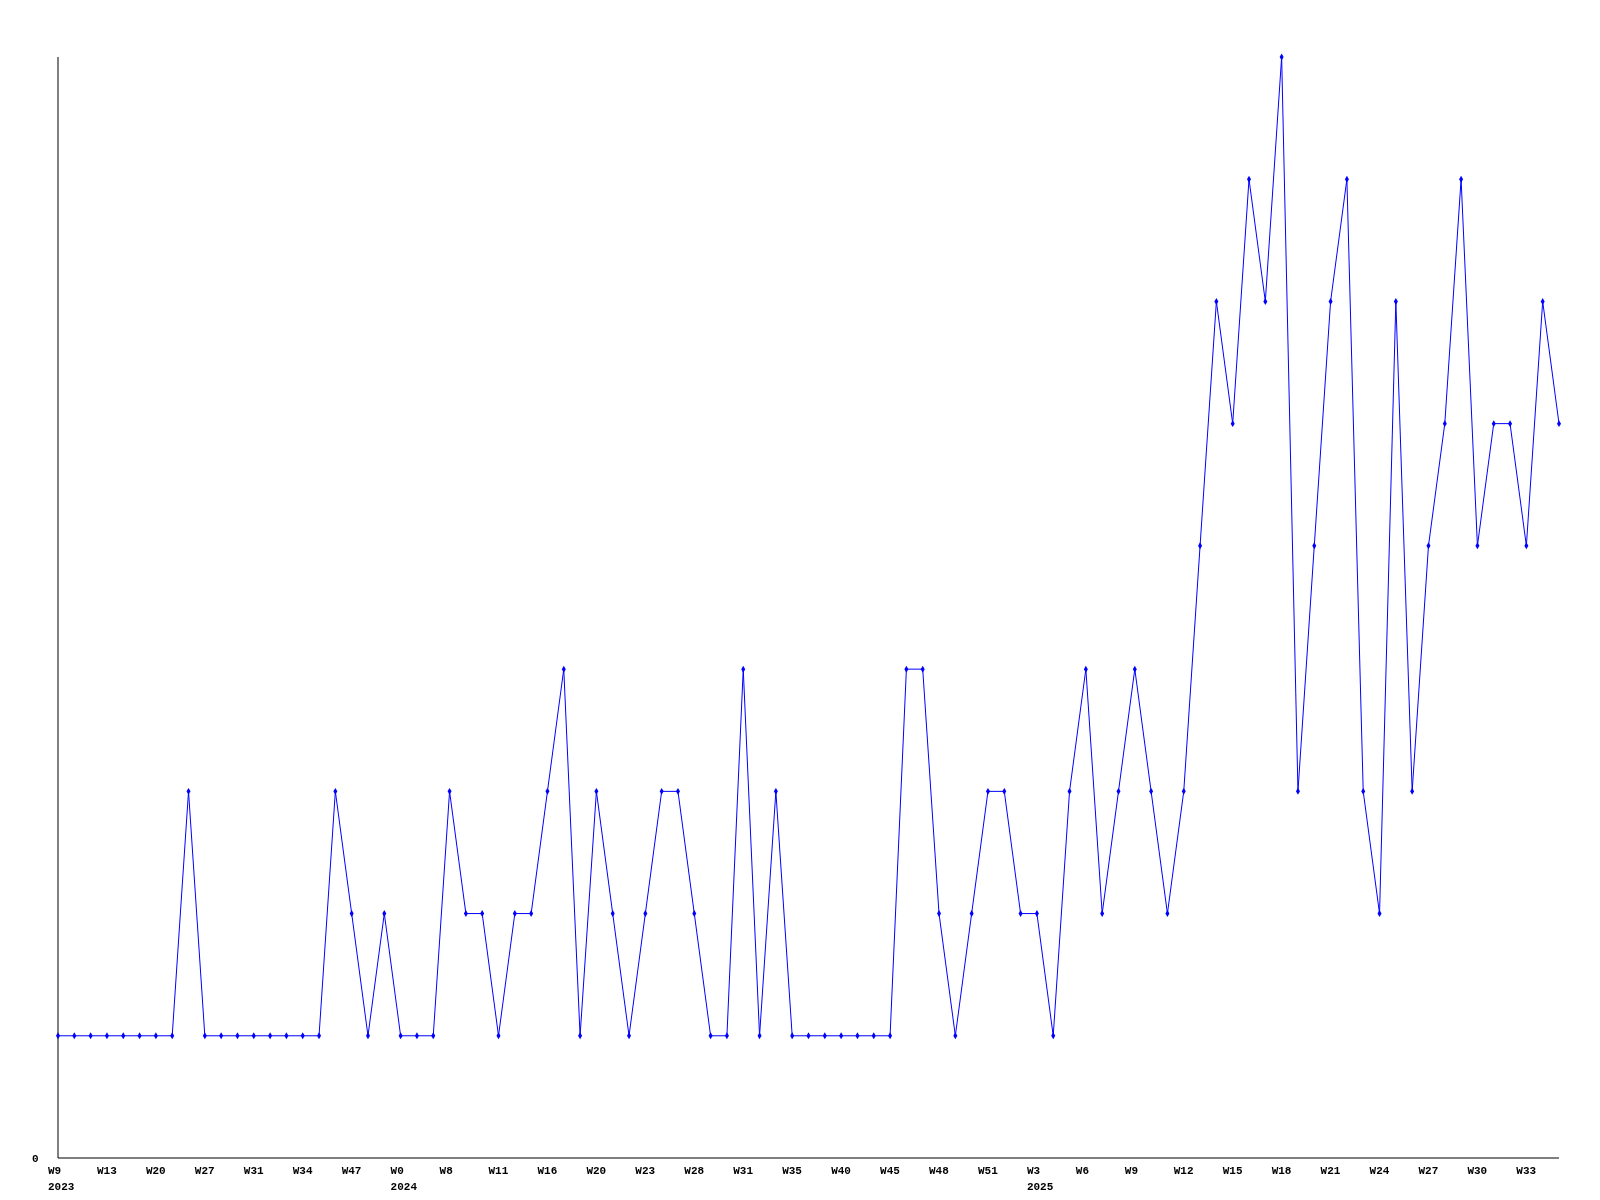 The height and width of the screenshot is (1200, 1600). I want to click on x-tick-label: W0 2024, so click(404, 1179).